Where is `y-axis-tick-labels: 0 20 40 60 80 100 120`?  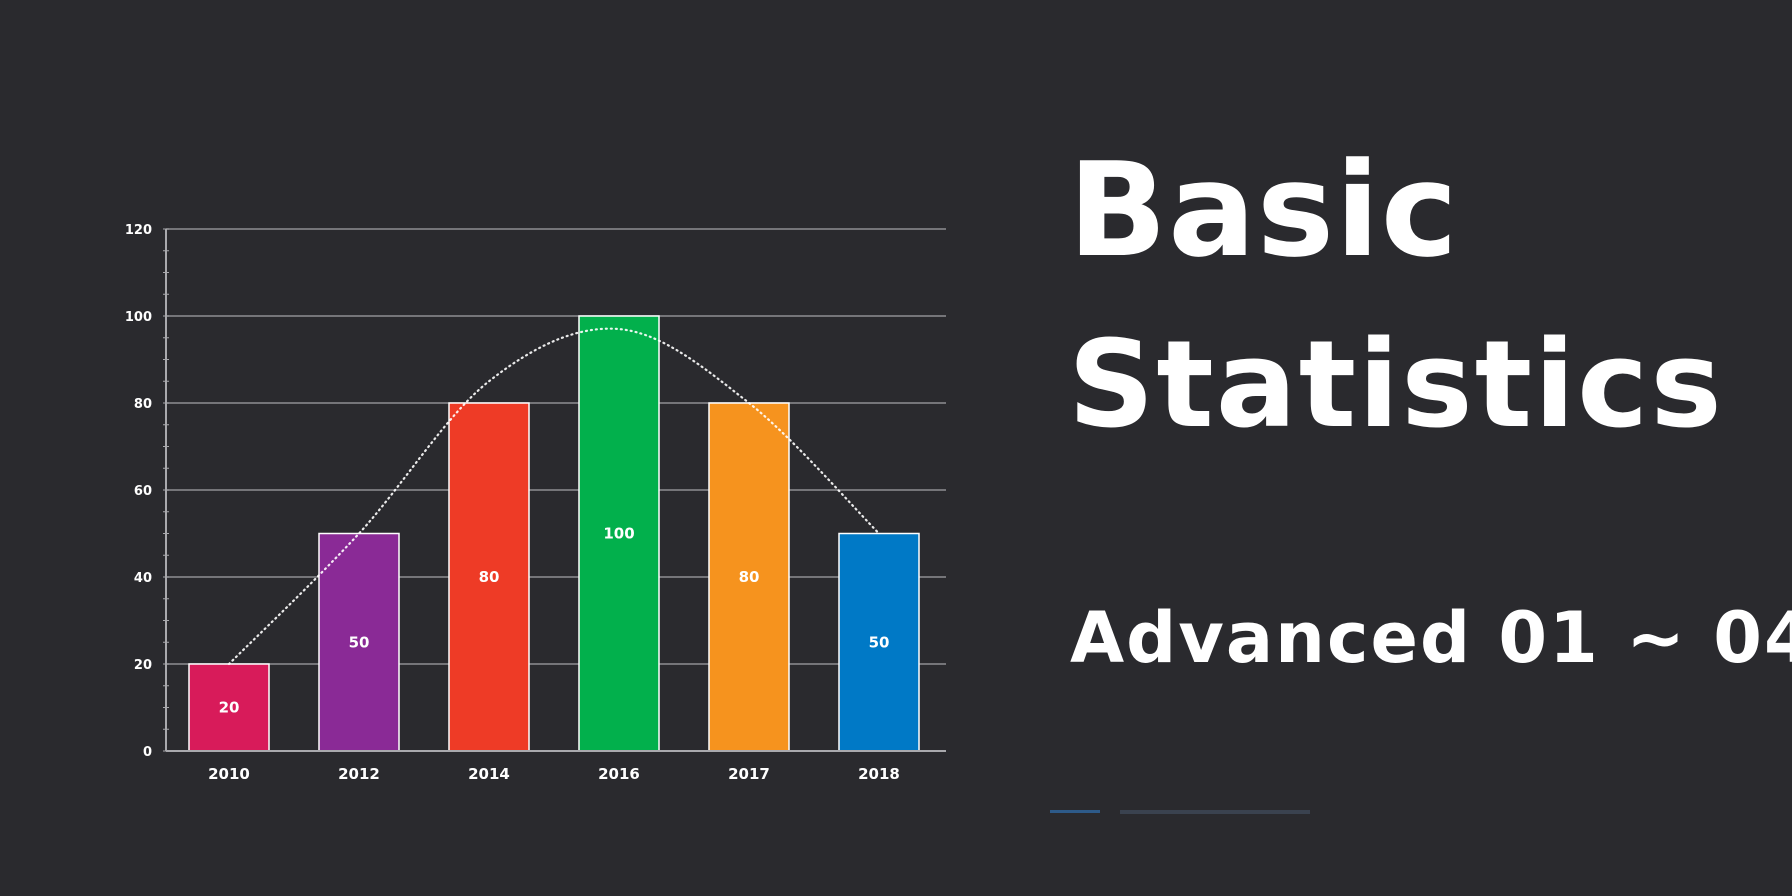 y-axis-tick-labels: 0 20 40 60 80 100 120 is located at coordinates (138, 491).